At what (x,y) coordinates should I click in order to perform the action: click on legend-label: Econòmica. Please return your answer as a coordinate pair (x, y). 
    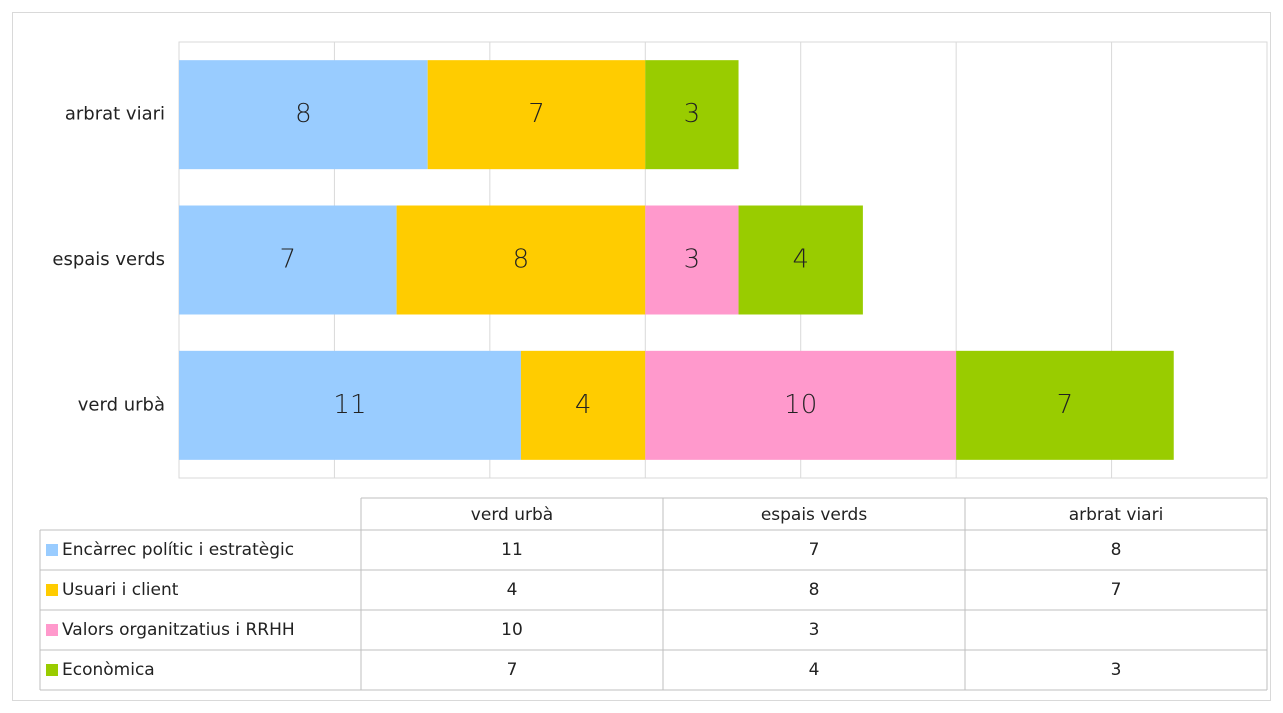
    Looking at the image, I should click on (108, 670).